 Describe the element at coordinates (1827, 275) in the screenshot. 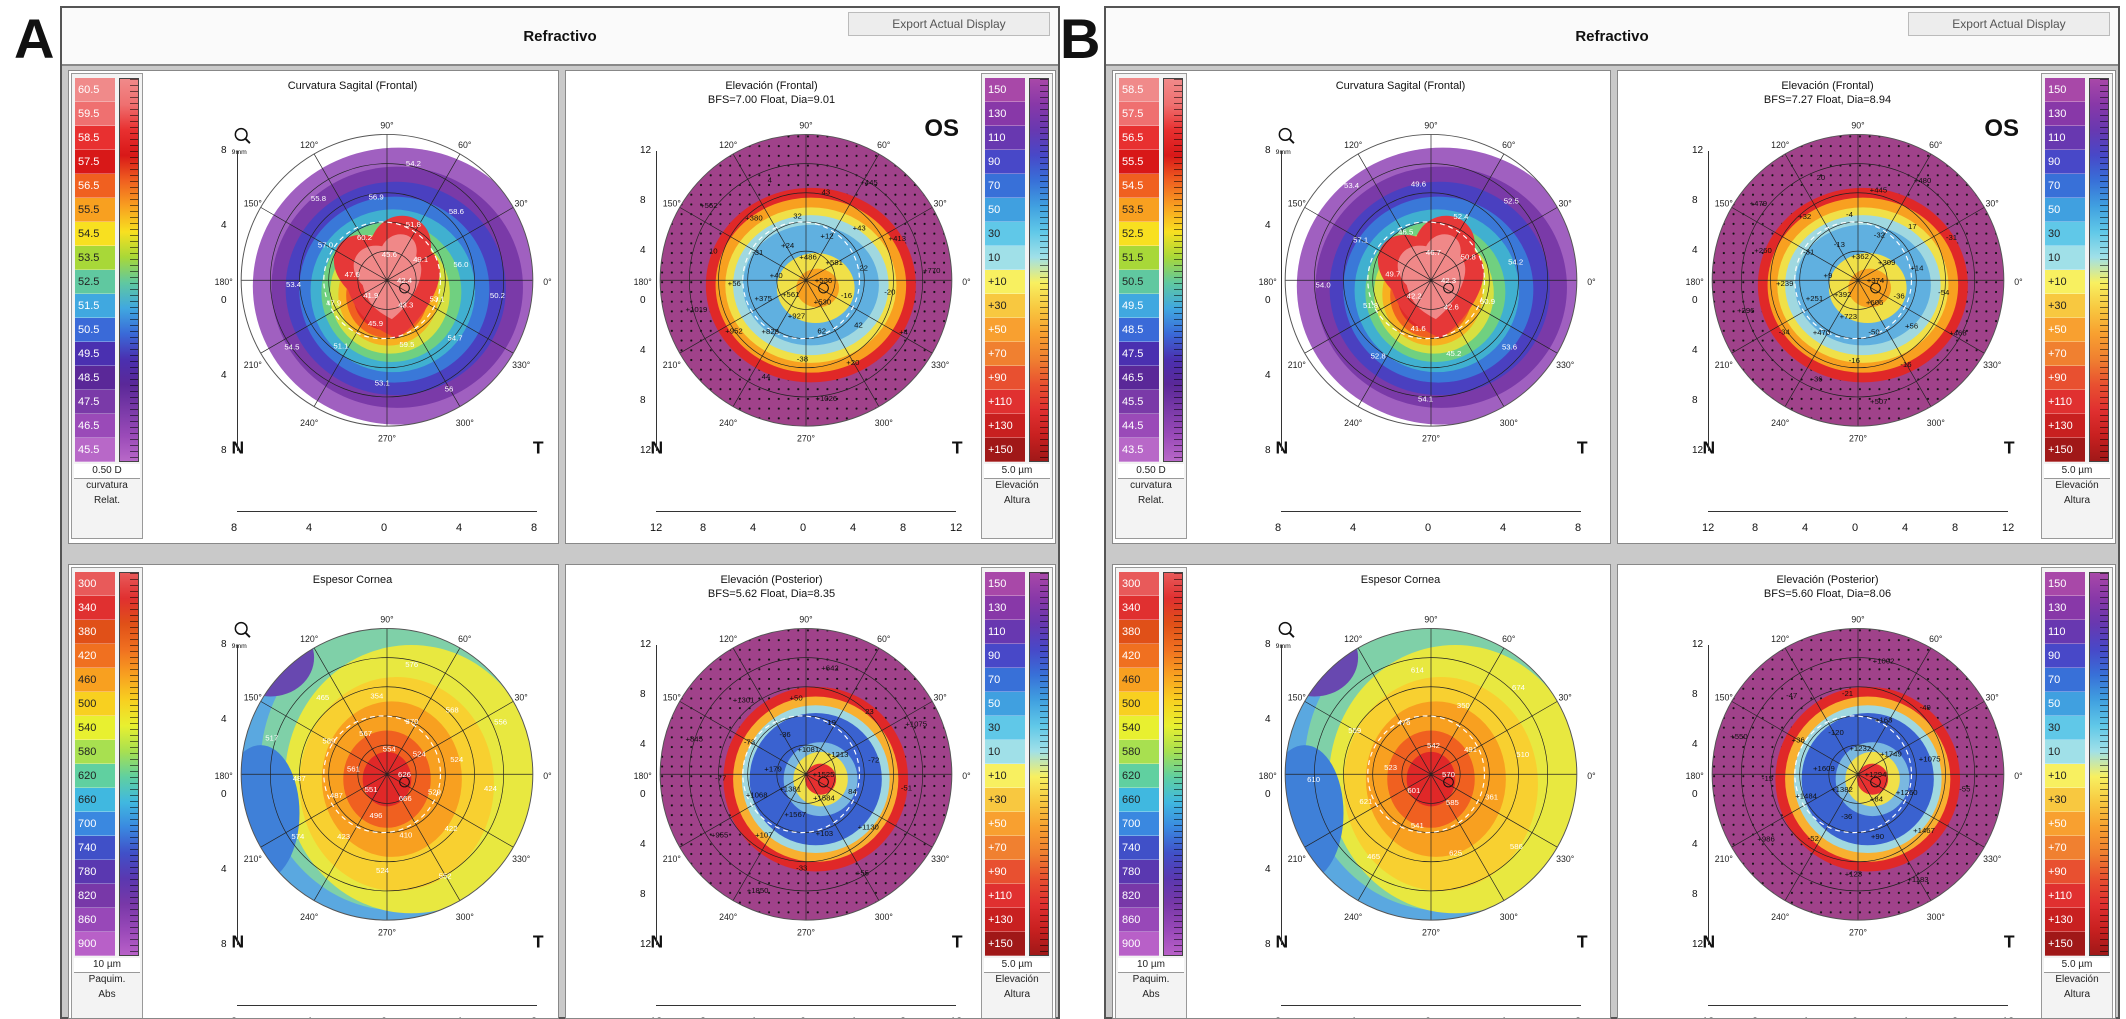

I see `map-value-label: +9` at that location.